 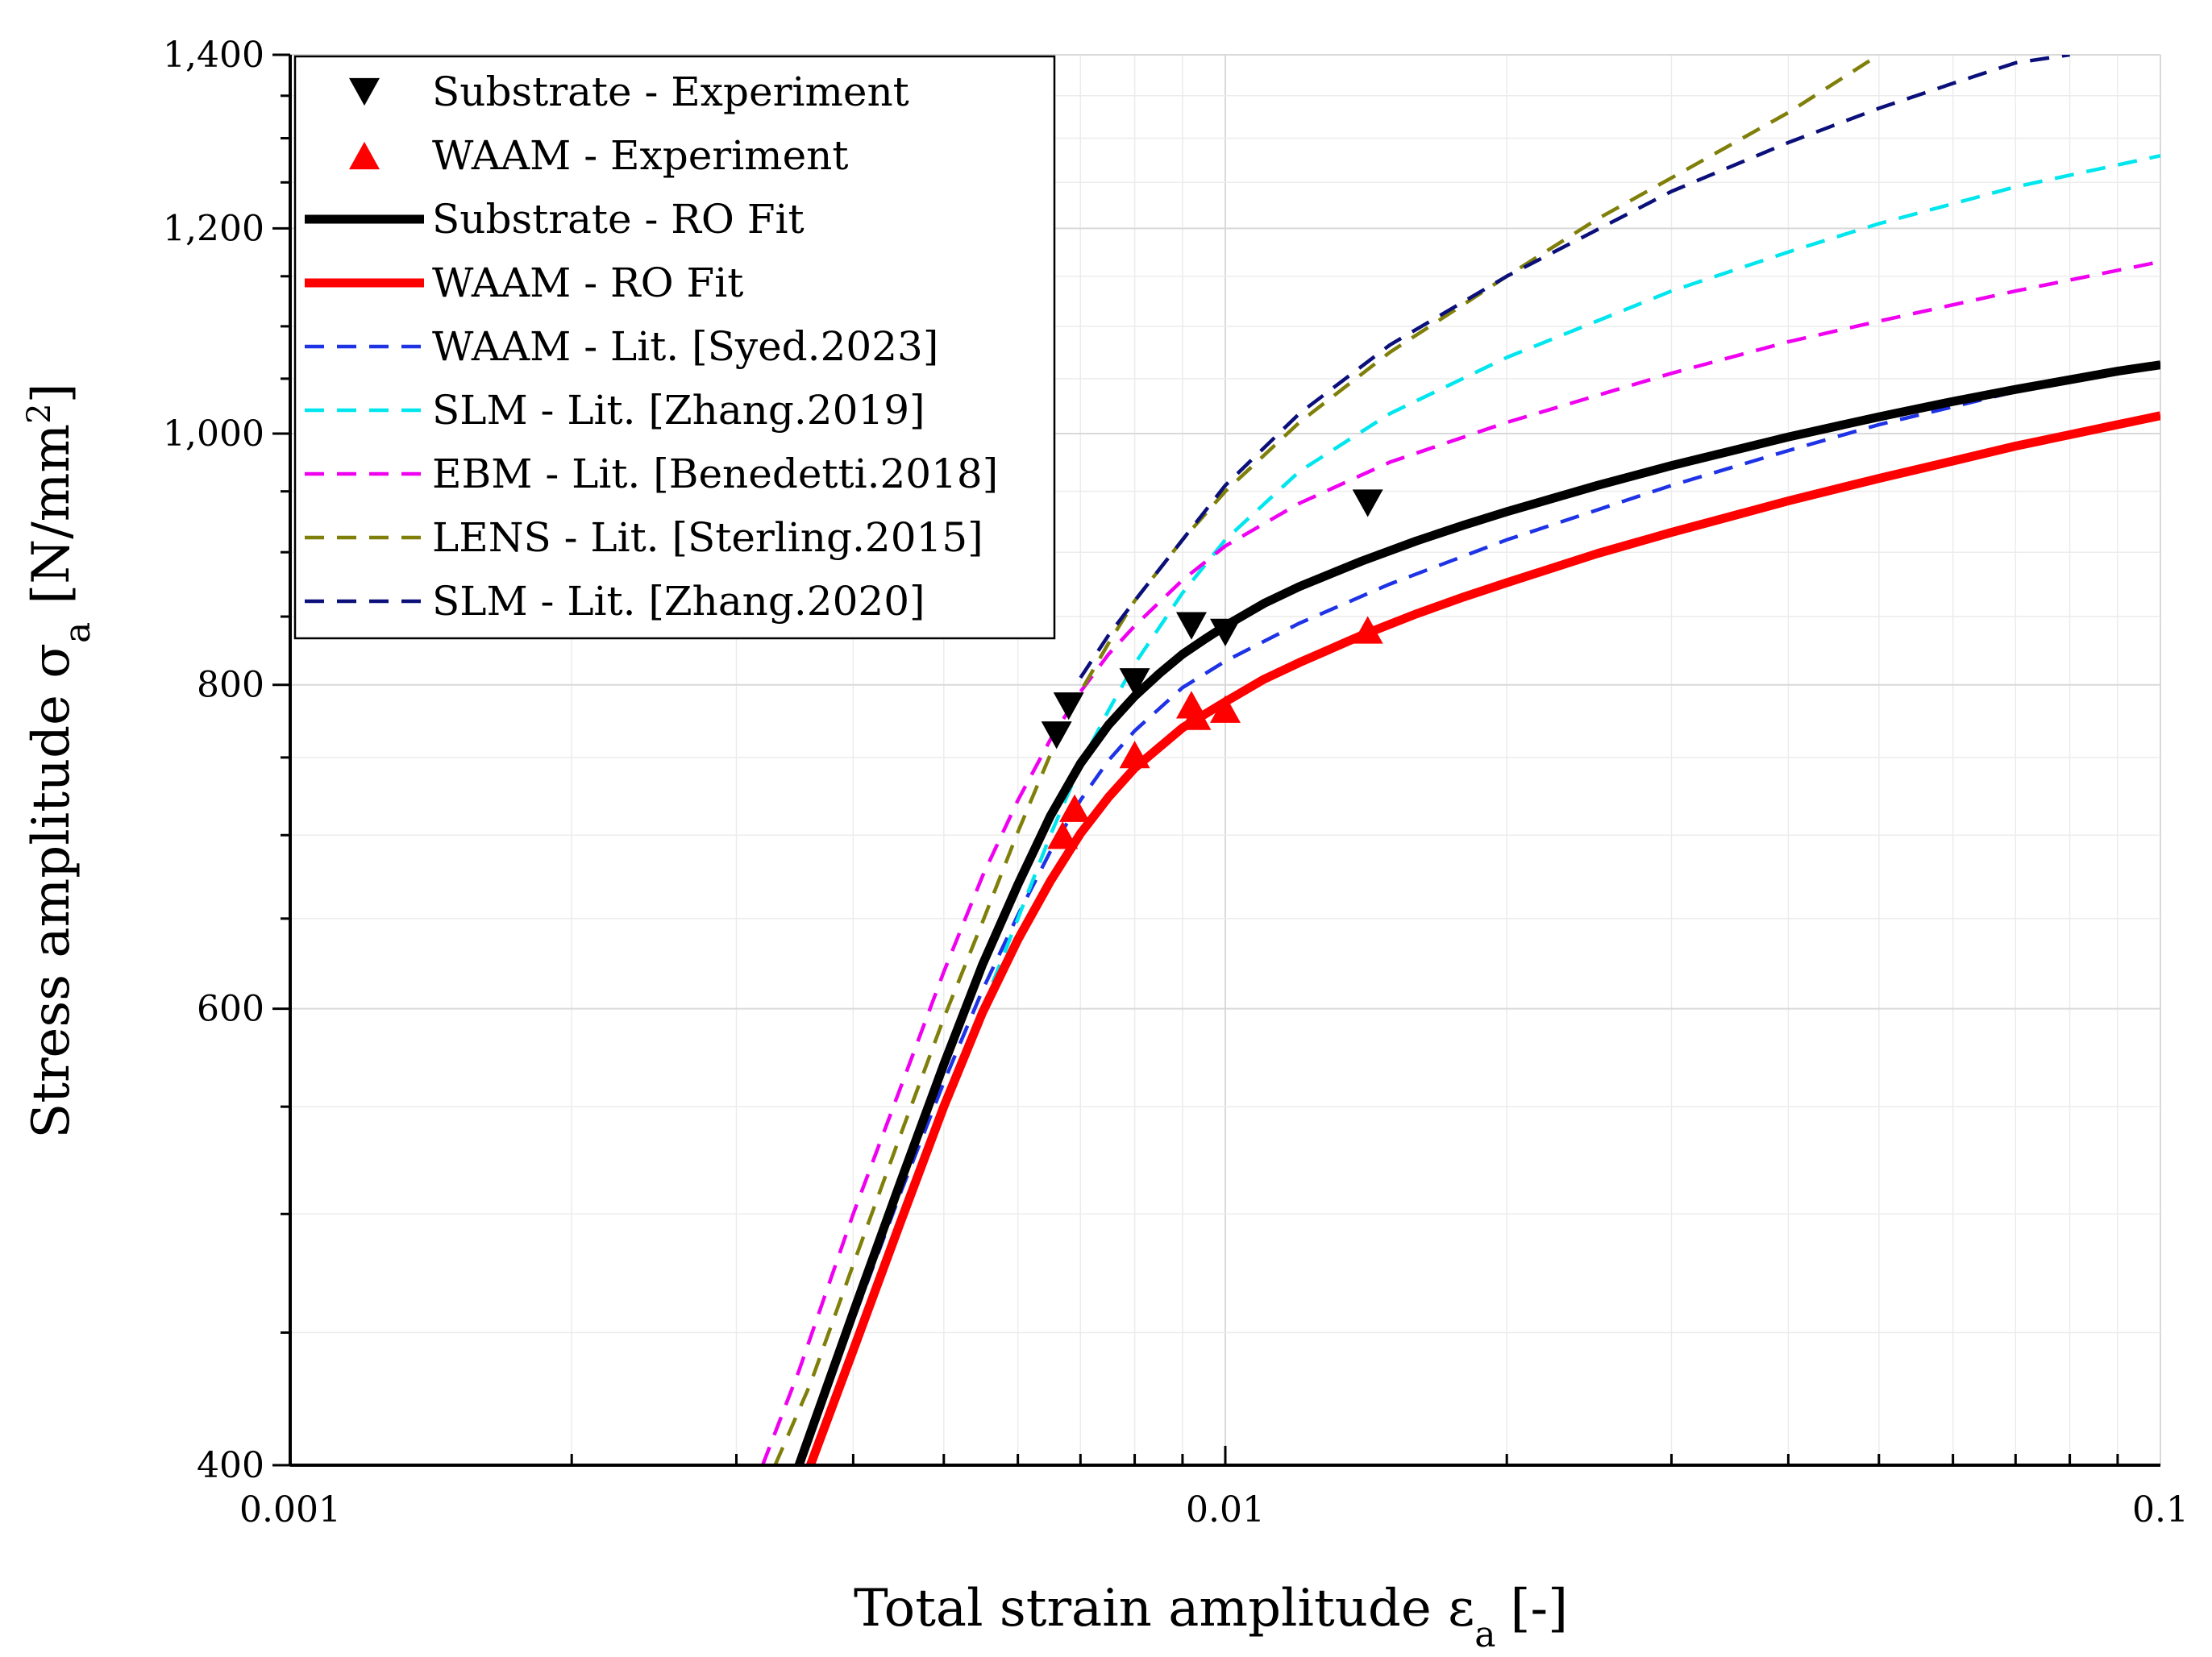 I want to click on y-axis-title-unit-sup: 2, so click(x=39, y=413).